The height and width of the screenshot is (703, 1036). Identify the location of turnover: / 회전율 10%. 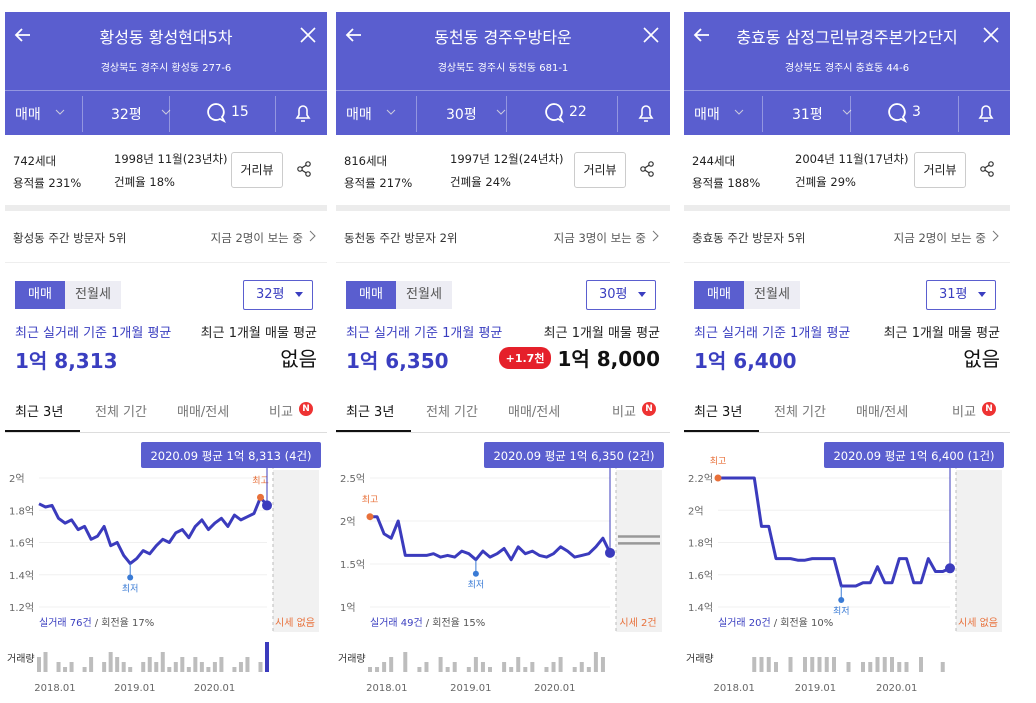
(804, 623).